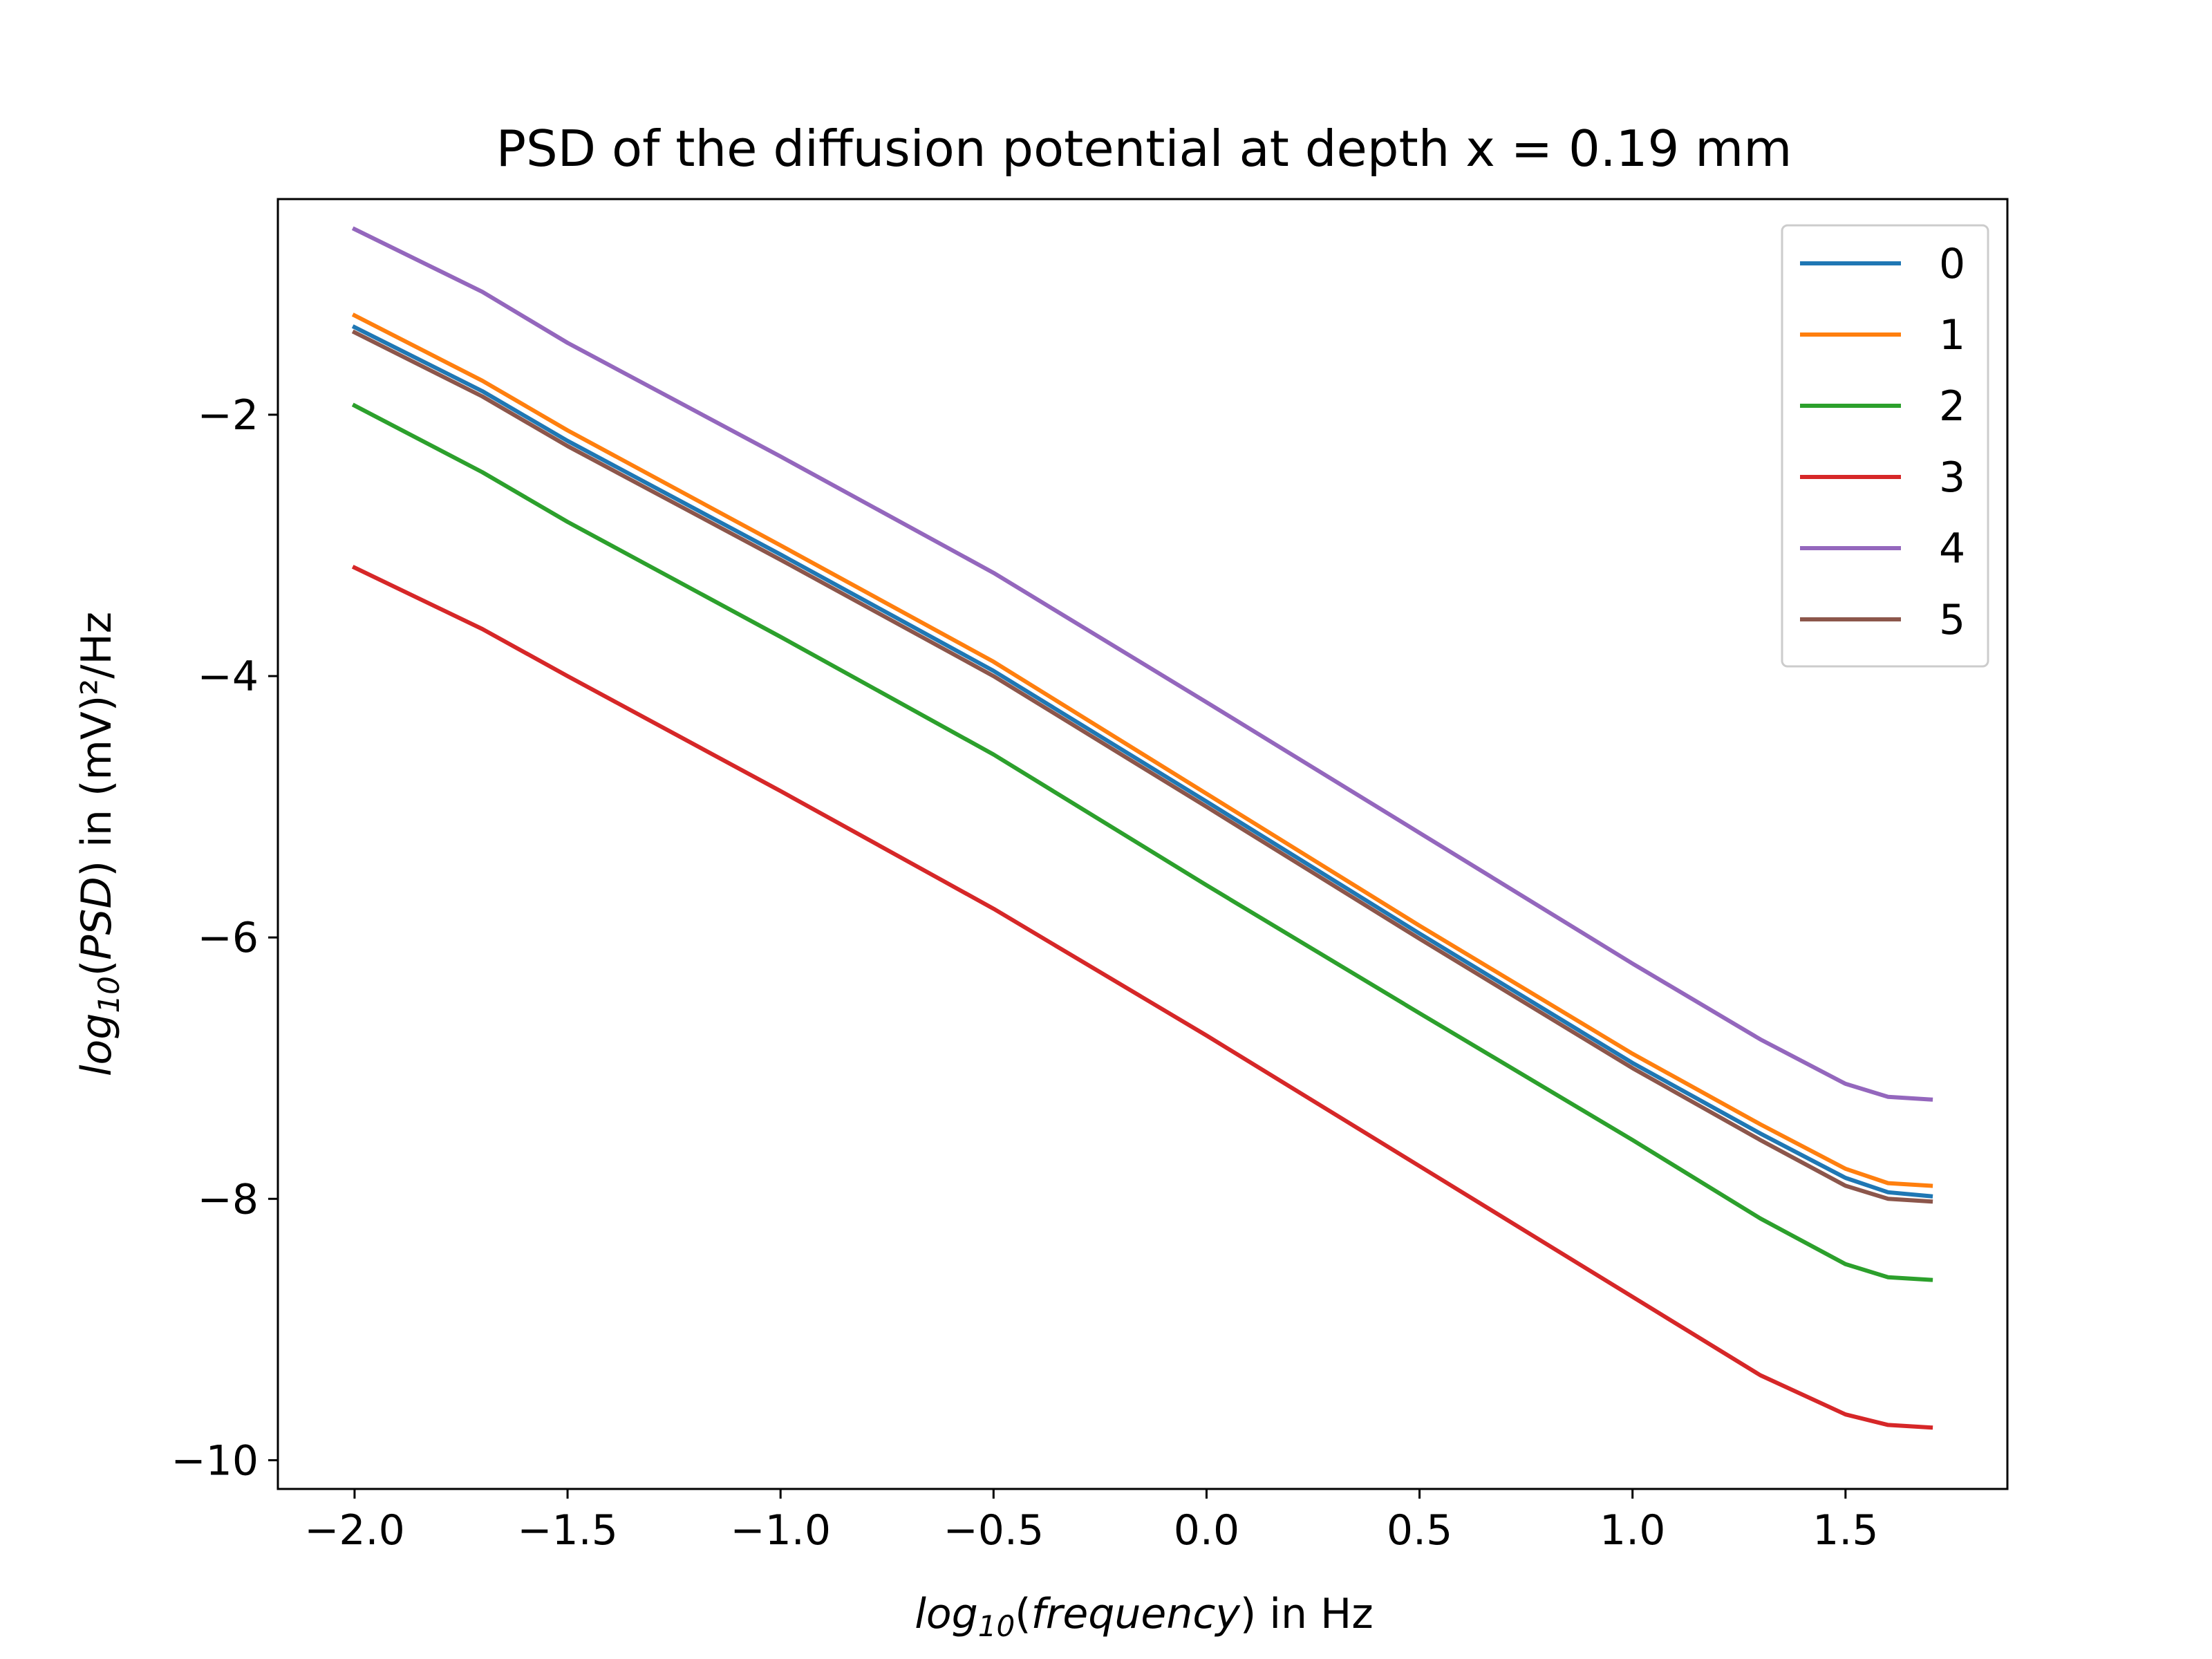 This screenshot has height=1659, width=2212. Describe the element at coordinates (99, 844) in the screenshot. I see `y-axis-label: log10(PSD) in (mV)²/Hz` at that location.